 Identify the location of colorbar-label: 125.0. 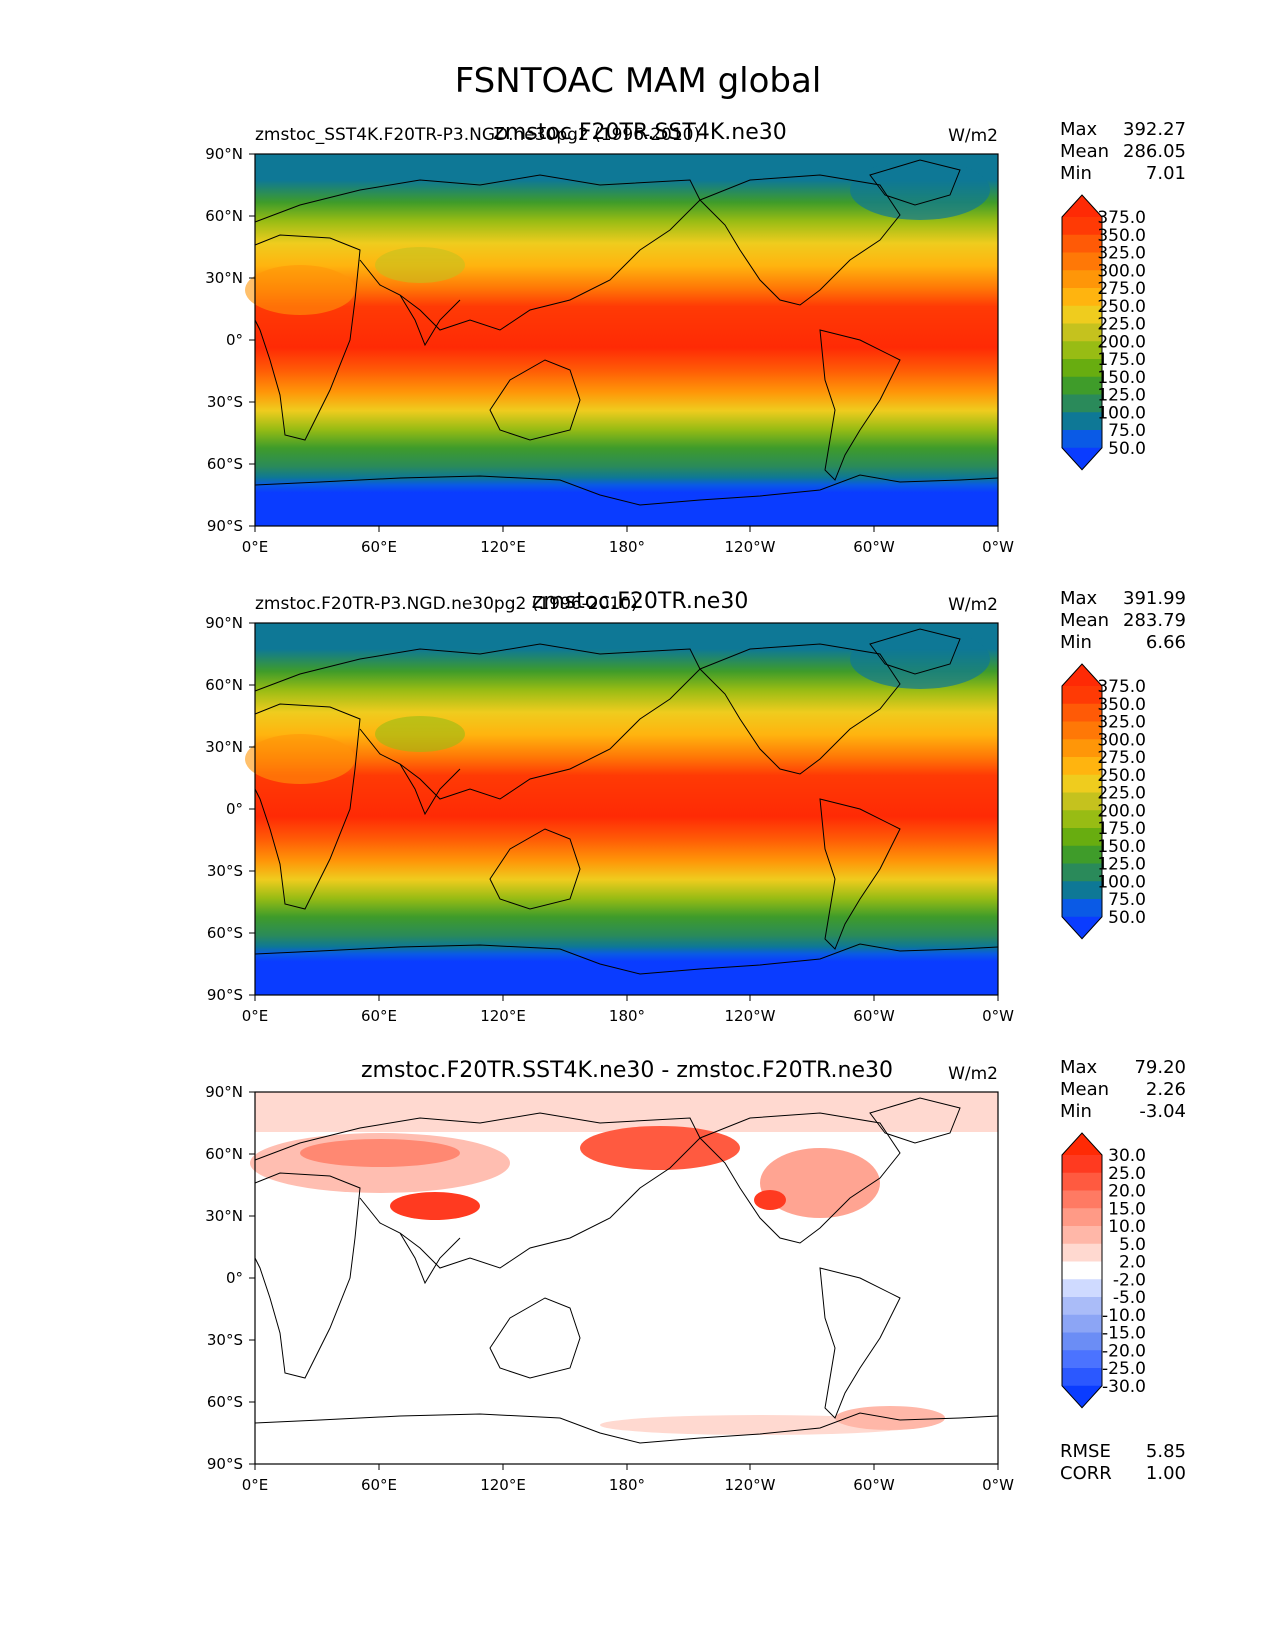
(1121, 865).